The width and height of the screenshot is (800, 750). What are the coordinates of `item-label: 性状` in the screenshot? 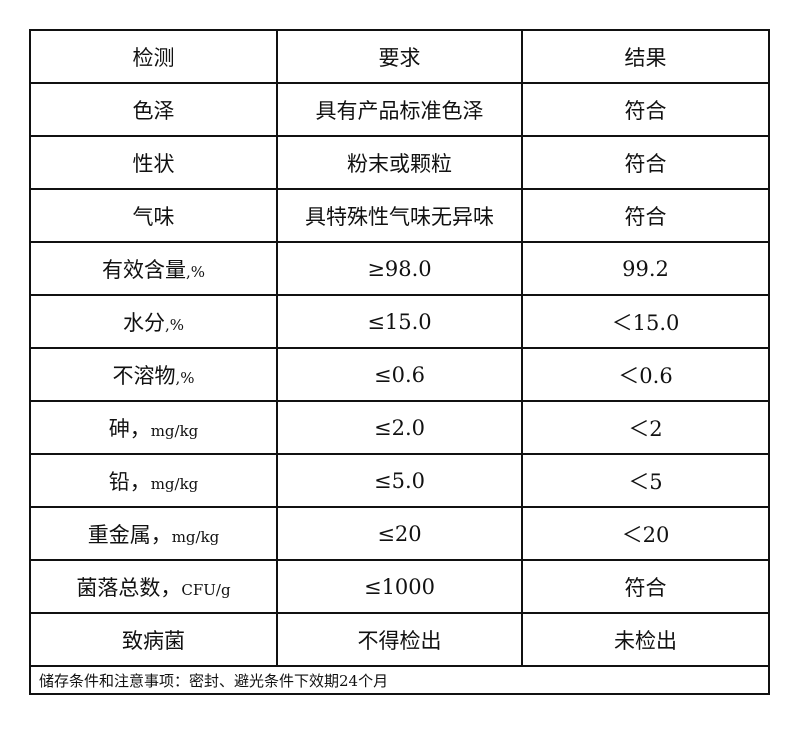 It's located at (153, 163).